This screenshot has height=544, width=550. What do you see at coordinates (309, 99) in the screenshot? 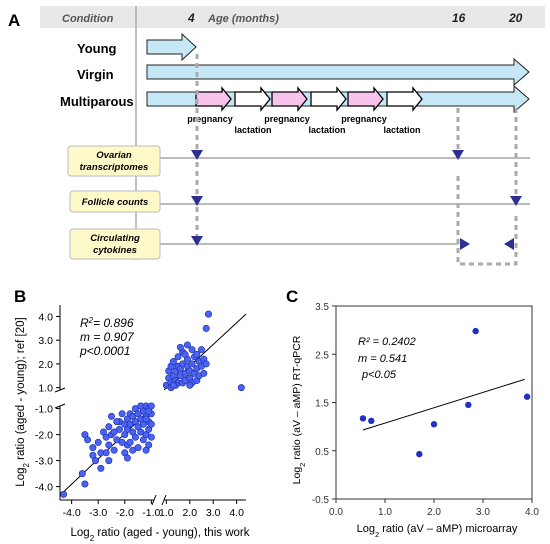
I see `reproductive-cycles` at bounding box center [309, 99].